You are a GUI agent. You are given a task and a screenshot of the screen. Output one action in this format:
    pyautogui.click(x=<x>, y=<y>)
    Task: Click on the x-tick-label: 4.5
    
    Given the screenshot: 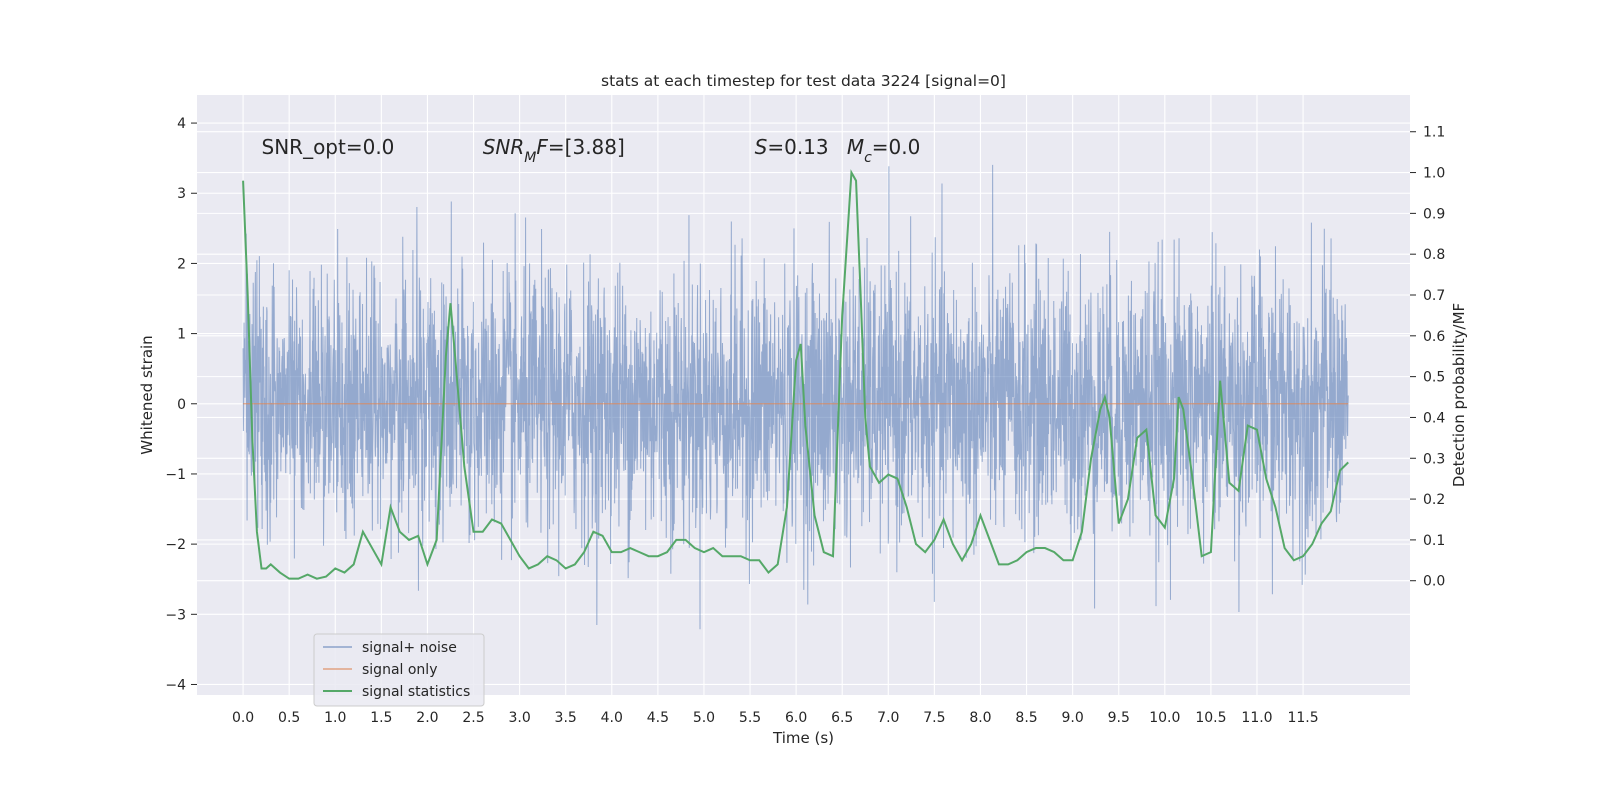 What is the action you would take?
    pyautogui.click(x=658, y=718)
    